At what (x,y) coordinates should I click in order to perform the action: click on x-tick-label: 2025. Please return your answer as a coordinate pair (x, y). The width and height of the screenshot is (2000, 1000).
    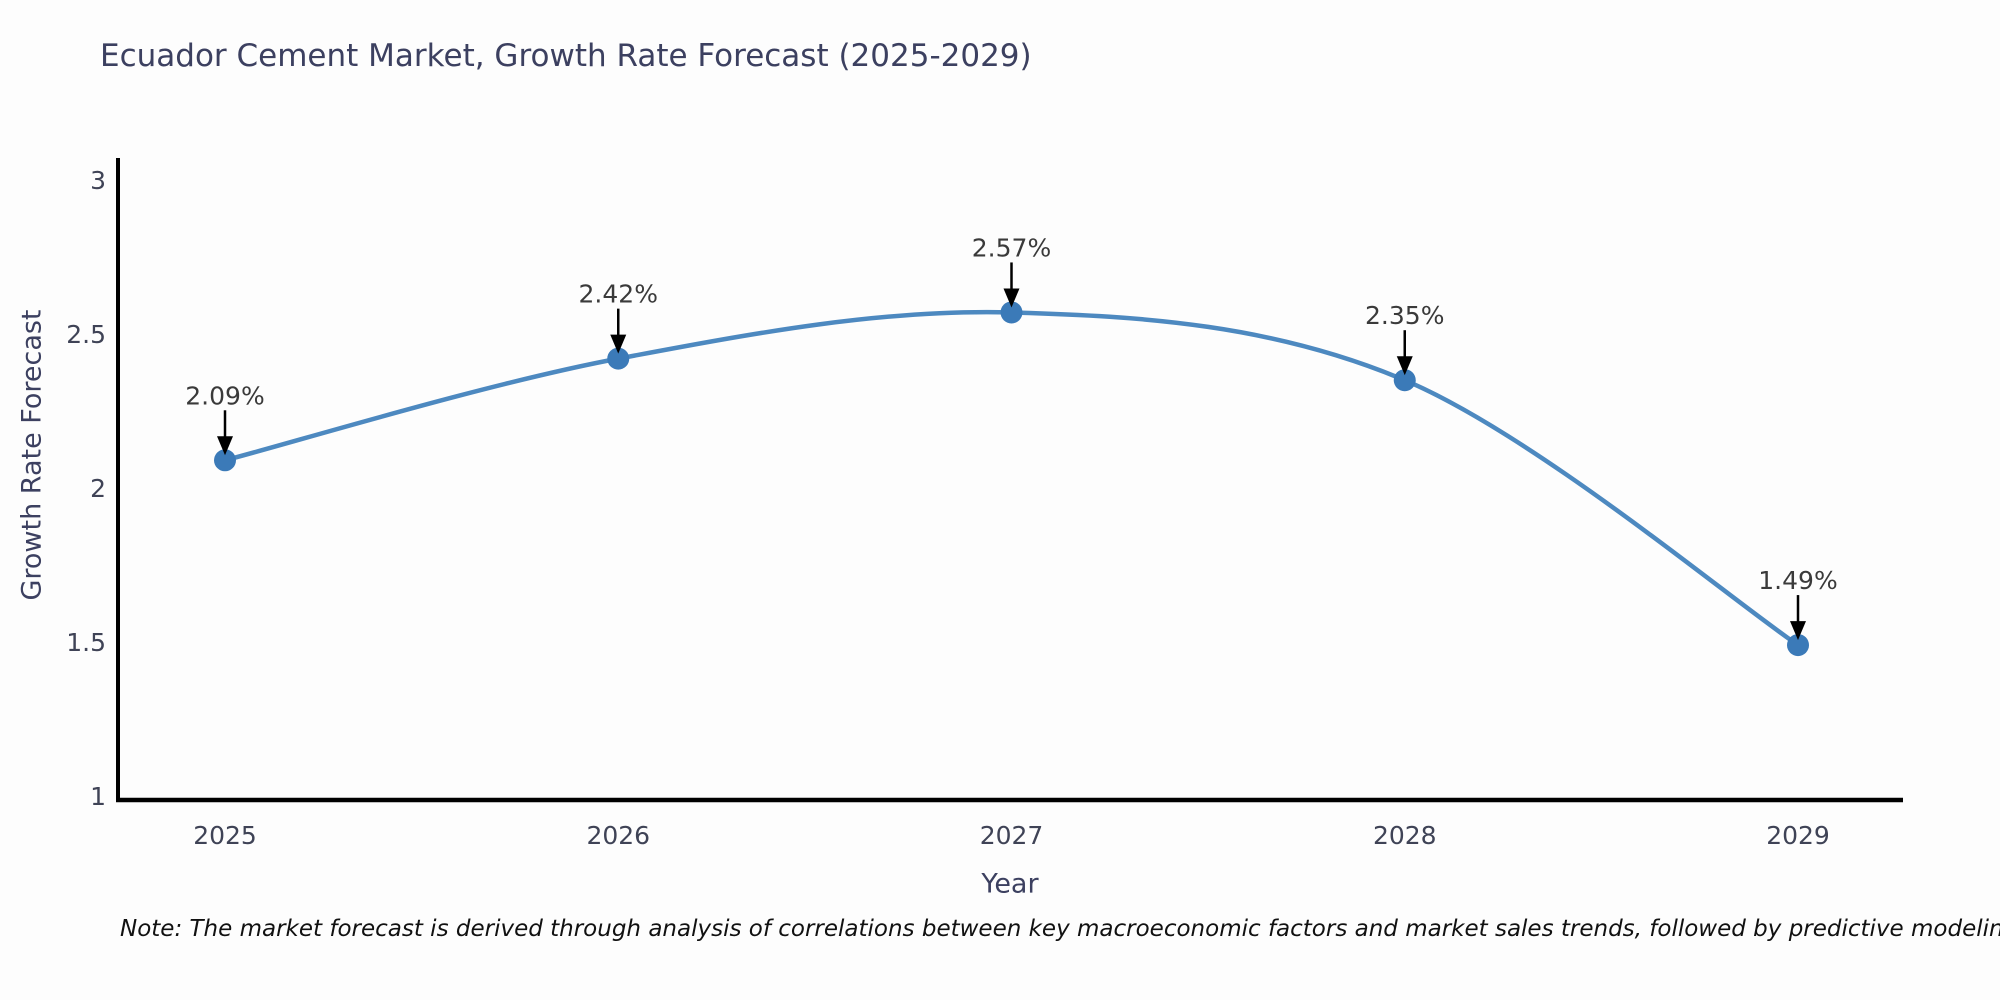
    Looking at the image, I should click on (225, 835).